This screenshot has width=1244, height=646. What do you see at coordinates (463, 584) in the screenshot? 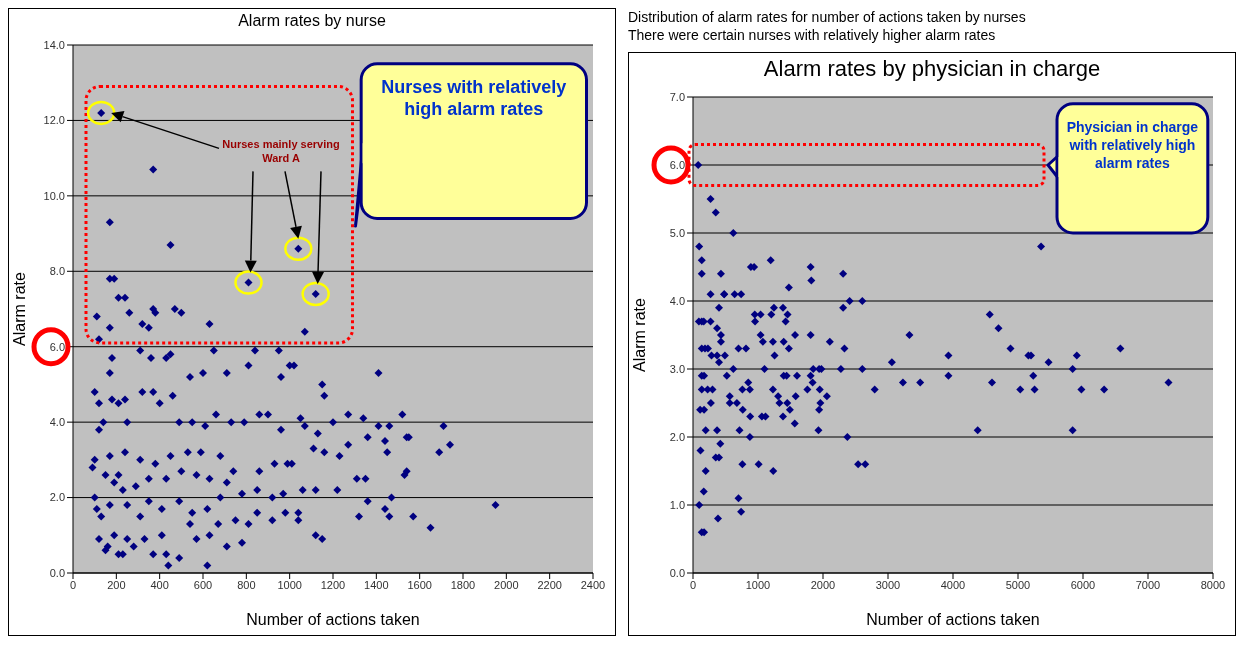
I see `x-tick-label: 1800` at bounding box center [463, 584].